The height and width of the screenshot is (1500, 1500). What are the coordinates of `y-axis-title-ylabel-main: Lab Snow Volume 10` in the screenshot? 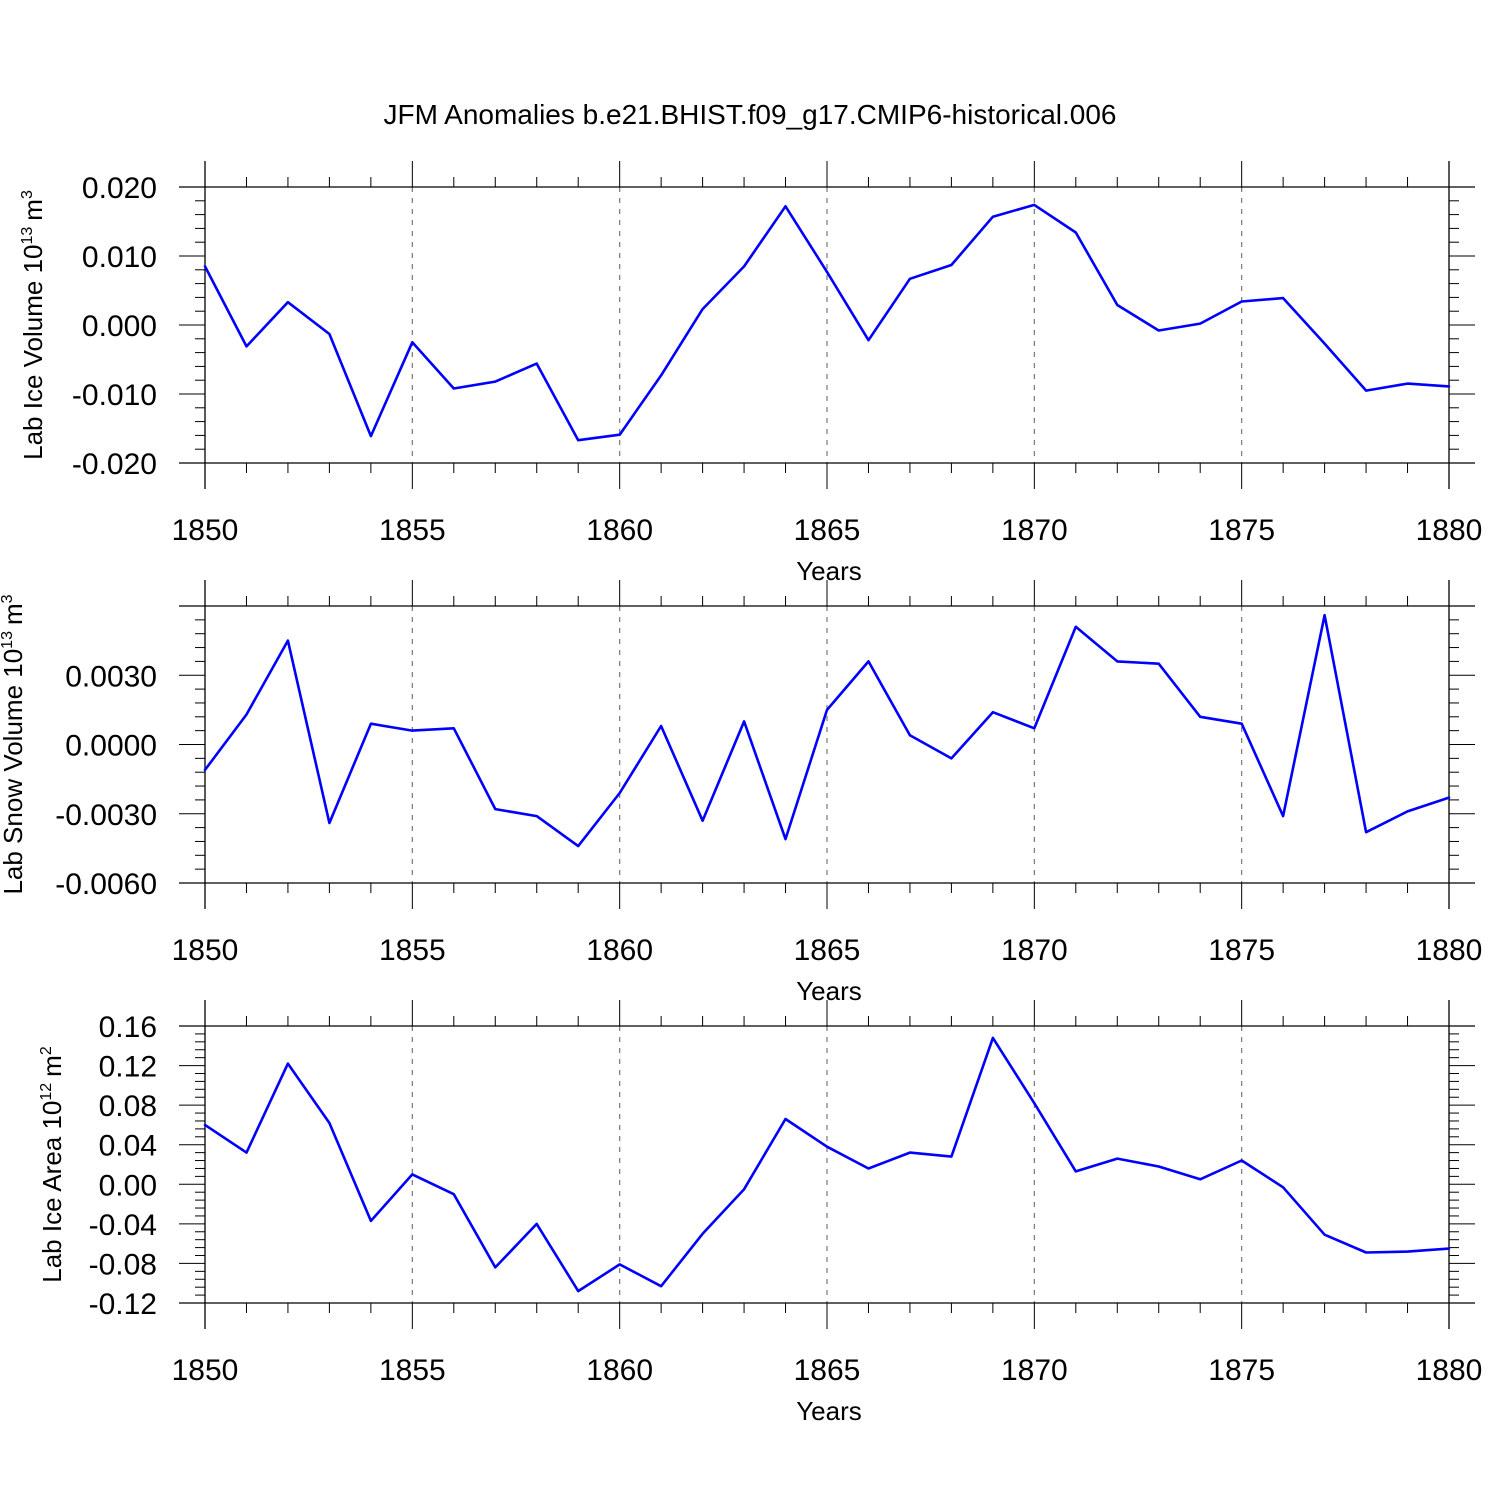 It's located at (14, 772).